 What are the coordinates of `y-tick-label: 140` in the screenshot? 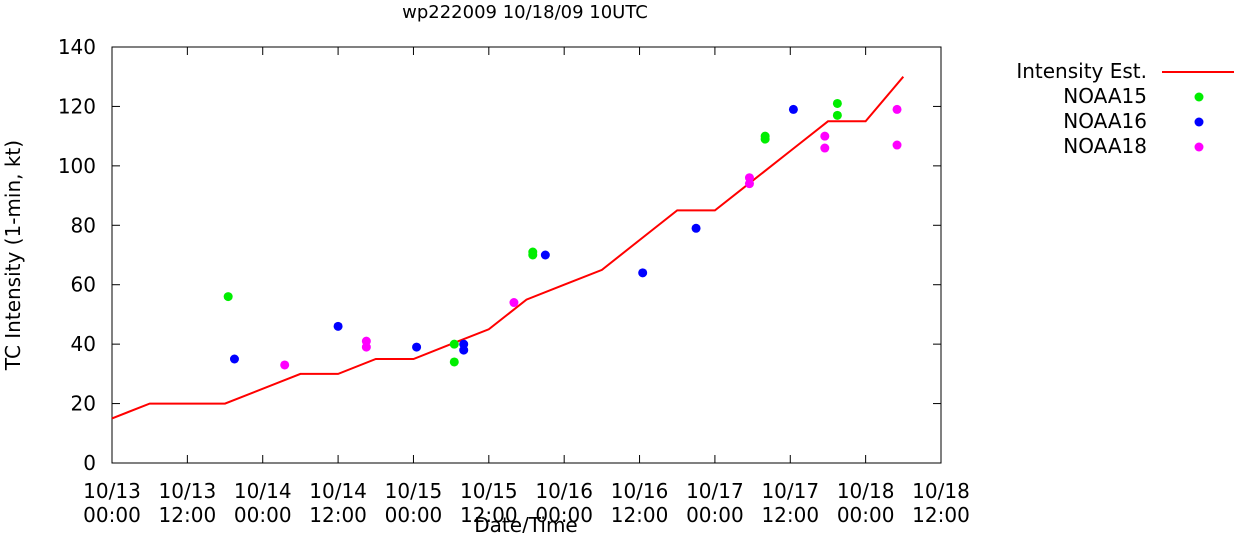 It's located at (77, 47).